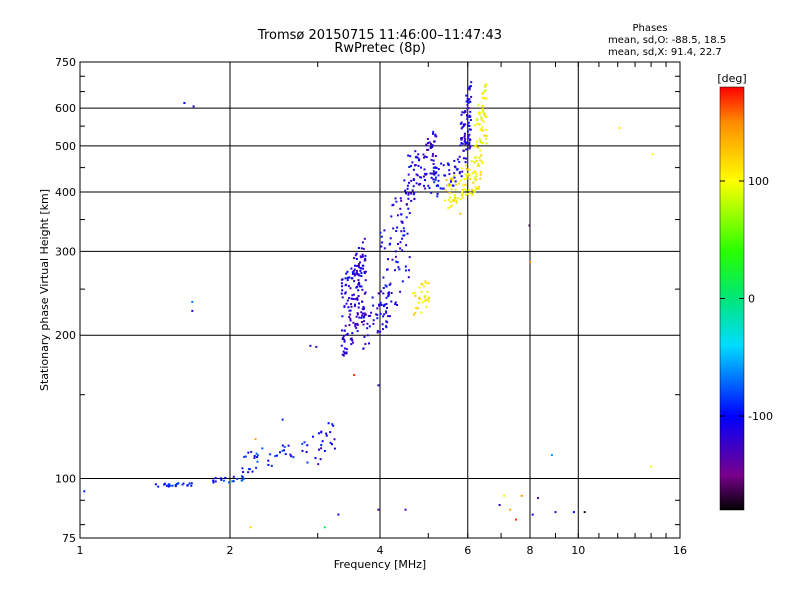 This screenshot has width=800, height=600. What do you see at coordinates (667, 40) in the screenshot?
I see `stats-o-mode: mean, sd,O: -88.5, 18.5` at bounding box center [667, 40].